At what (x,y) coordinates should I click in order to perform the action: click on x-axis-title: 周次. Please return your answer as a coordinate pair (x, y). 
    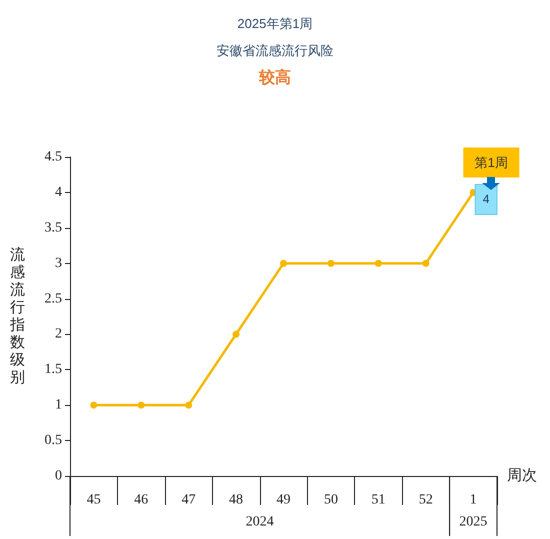
    Looking at the image, I should click on (522, 476).